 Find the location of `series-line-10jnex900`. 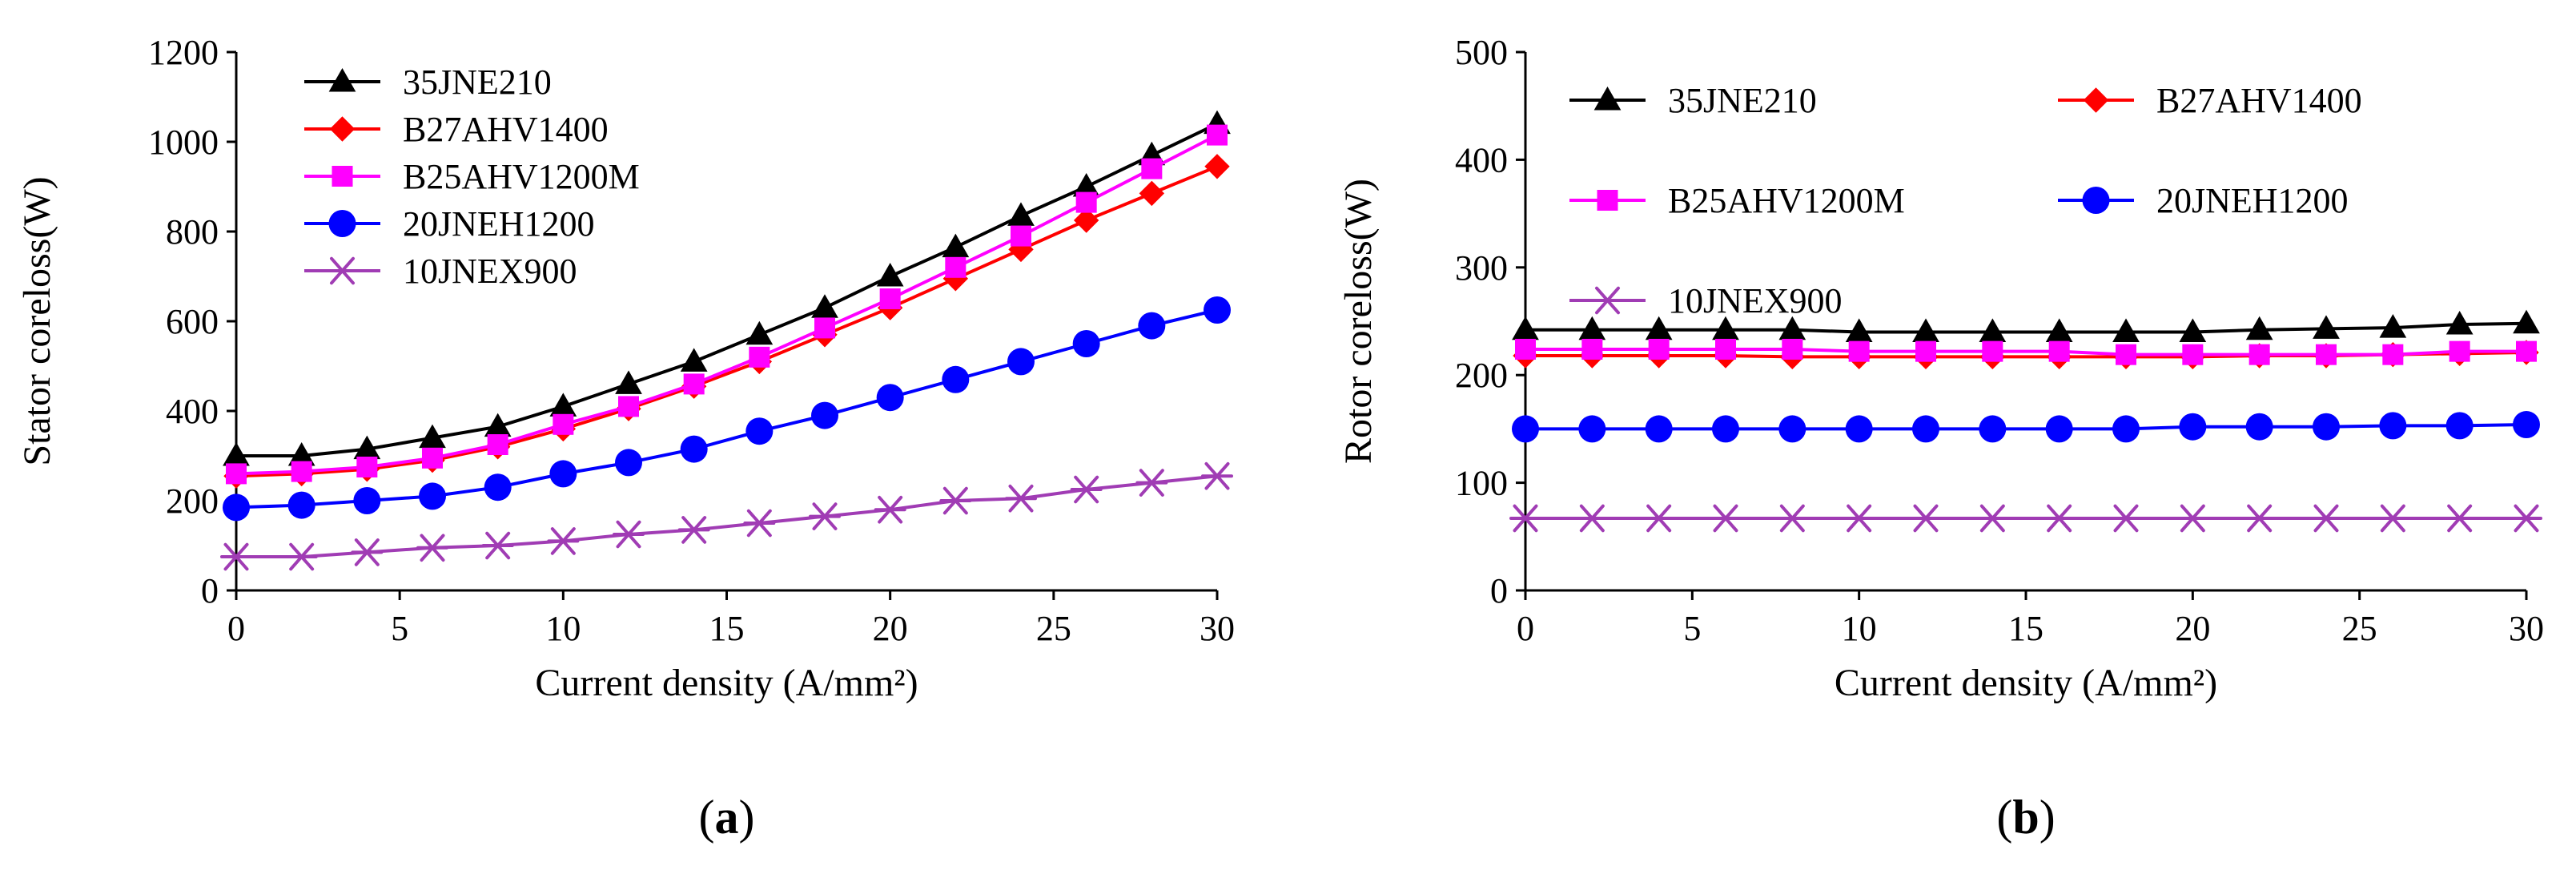

series-line-10jnex900 is located at coordinates (727, 516).